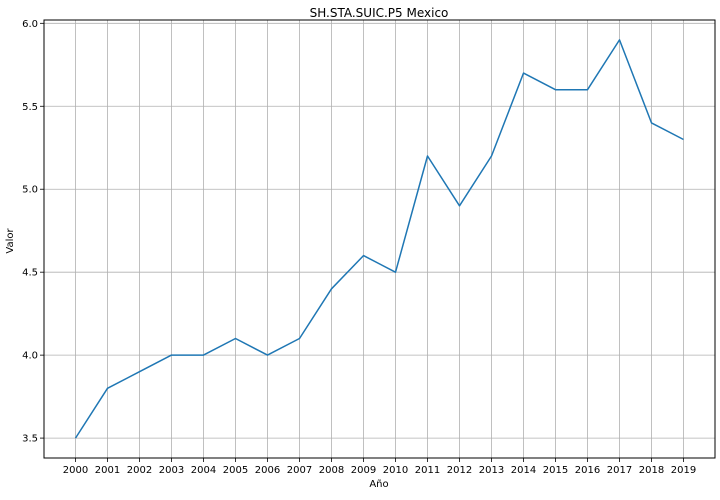 The height and width of the screenshot is (500, 720). What do you see at coordinates (30, 107) in the screenshot?
I see `y-tick-label: 5.5` at bounding box center [30, 107].